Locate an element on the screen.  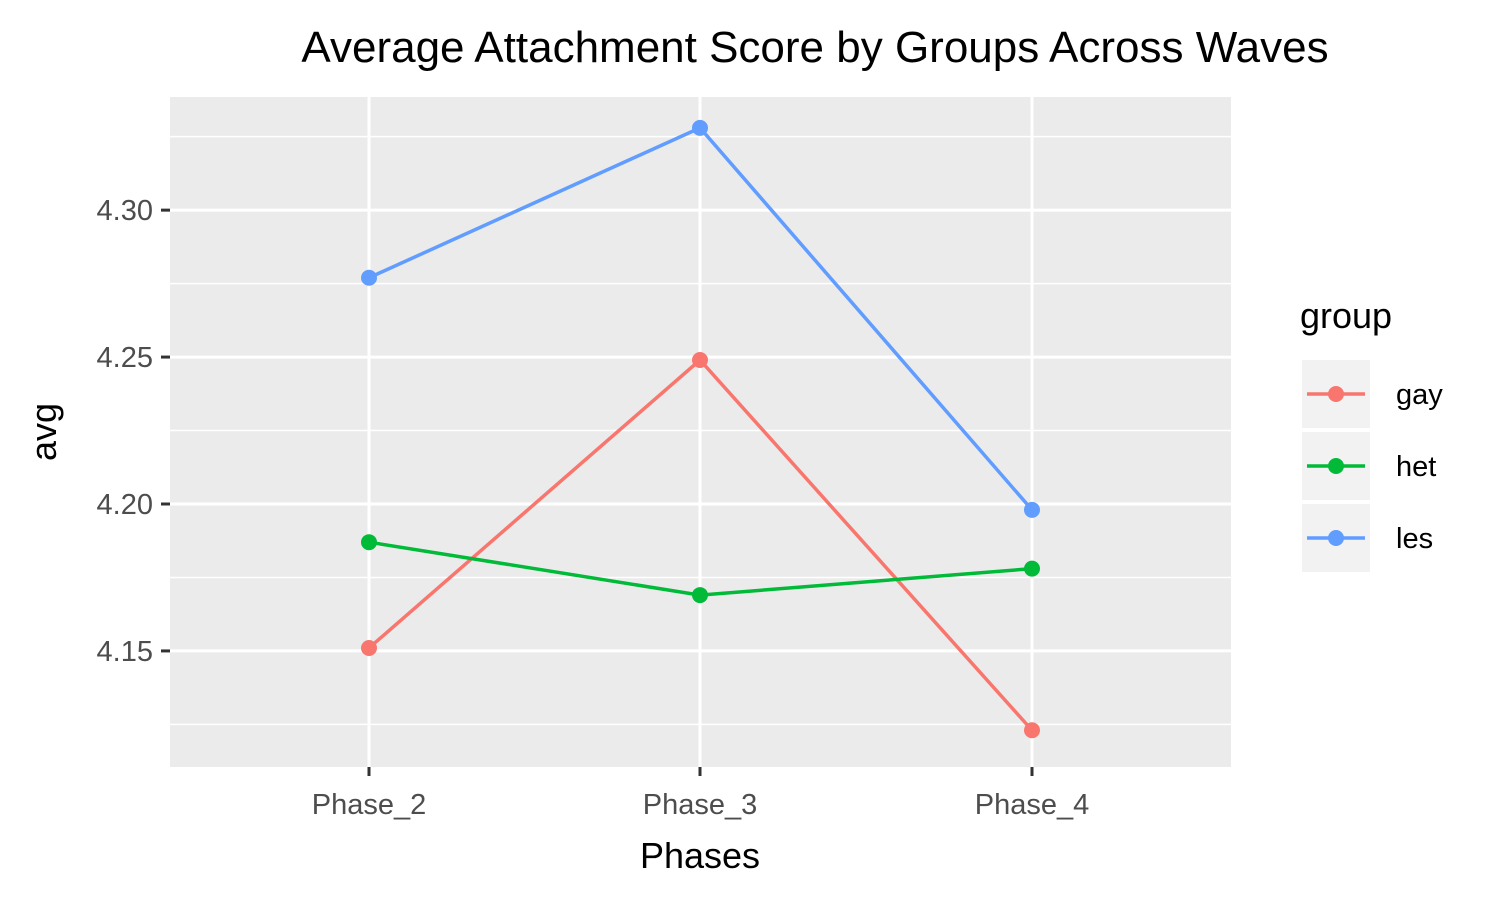
legend-point-het is located at coordinates (1336, 466).